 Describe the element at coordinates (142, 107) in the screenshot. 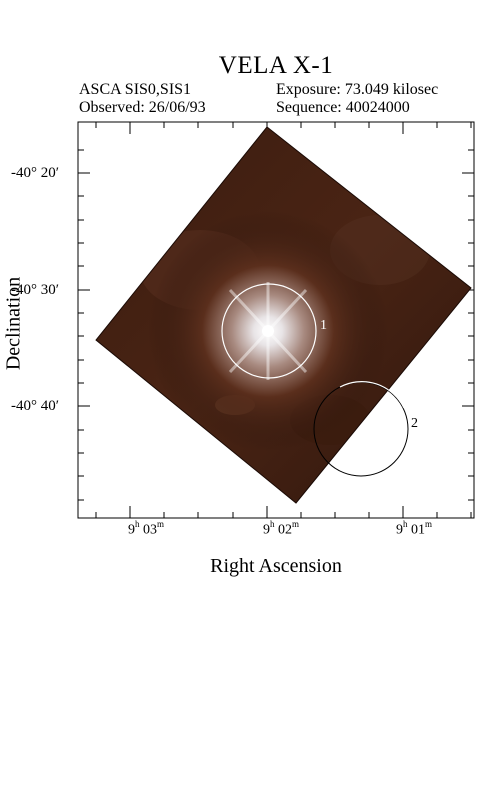

I see `observed-label: Observed: 26/06/93` at that location.